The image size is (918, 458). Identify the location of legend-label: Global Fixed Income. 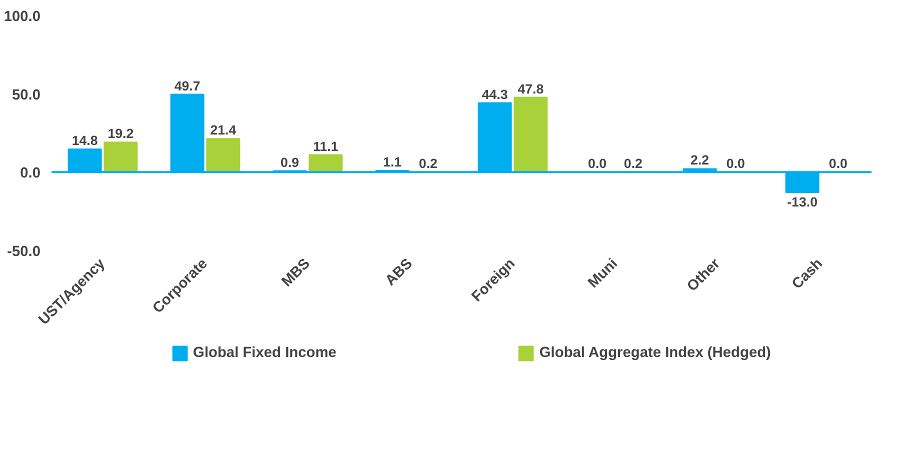
(264, 353).